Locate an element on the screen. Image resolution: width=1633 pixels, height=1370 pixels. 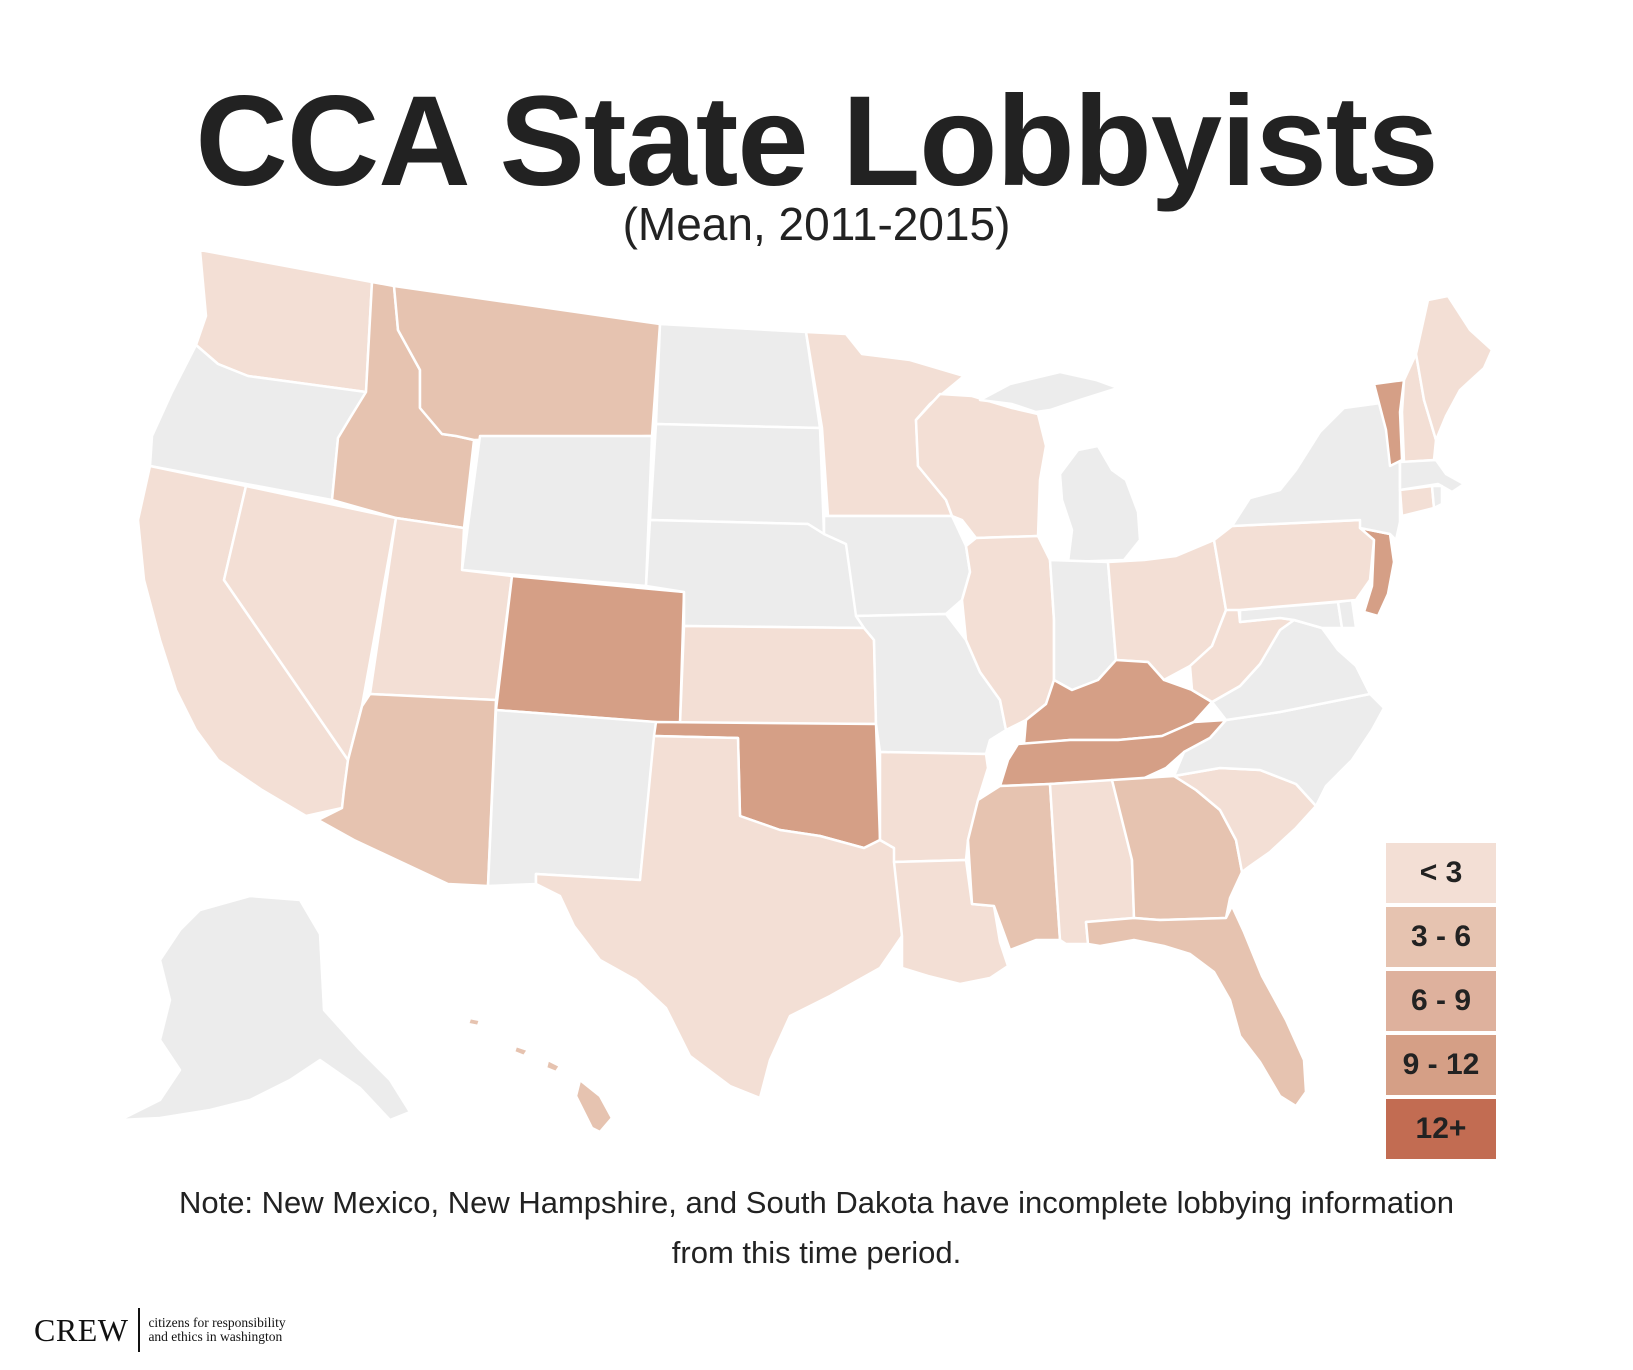
state-montana is located at coordinates (527, 363).